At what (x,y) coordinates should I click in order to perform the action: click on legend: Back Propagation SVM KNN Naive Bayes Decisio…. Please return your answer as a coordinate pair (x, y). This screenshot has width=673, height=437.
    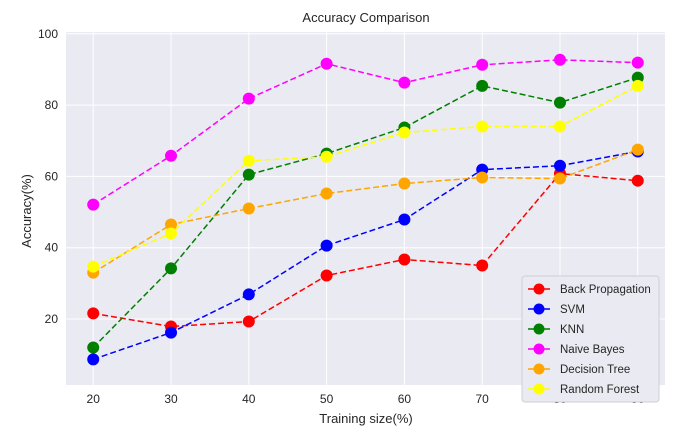
    Looking at the image, I should click on (590, 339).